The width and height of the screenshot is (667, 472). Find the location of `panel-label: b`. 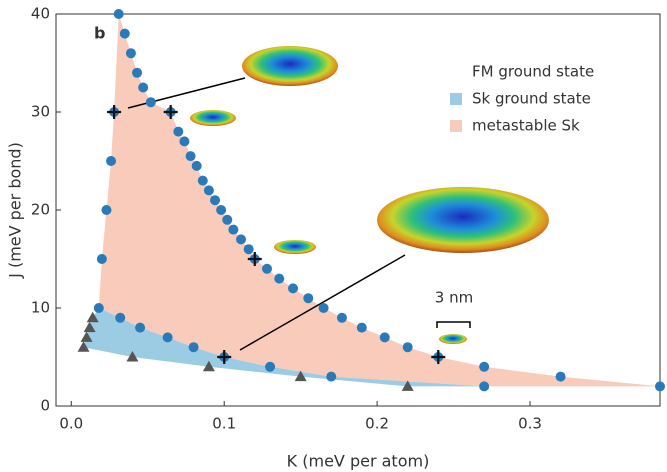

panel-label: b is located at coordinates (99, 33).